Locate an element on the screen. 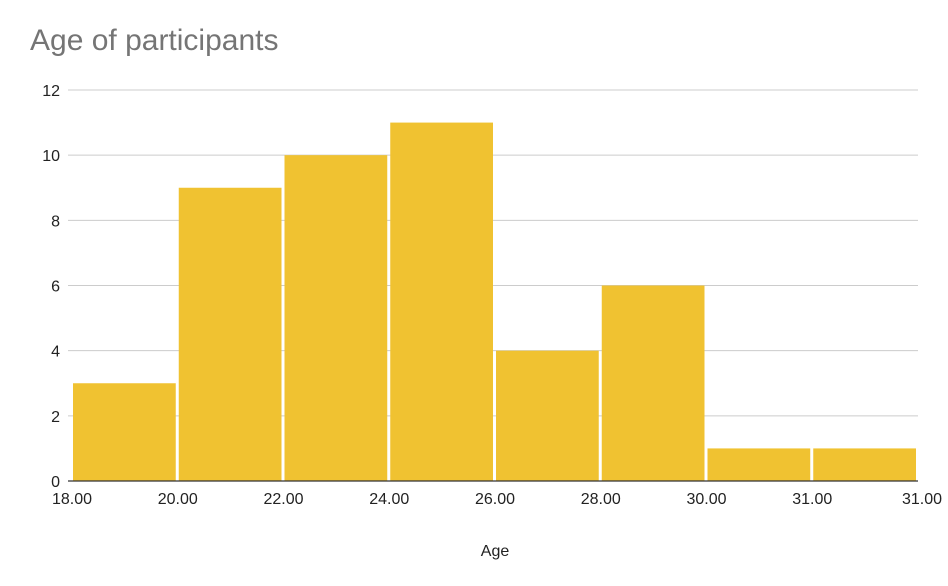 The height and width of the screenshot is (586, 948). y-tick-label: 4 is located at coordinates (55, 352).